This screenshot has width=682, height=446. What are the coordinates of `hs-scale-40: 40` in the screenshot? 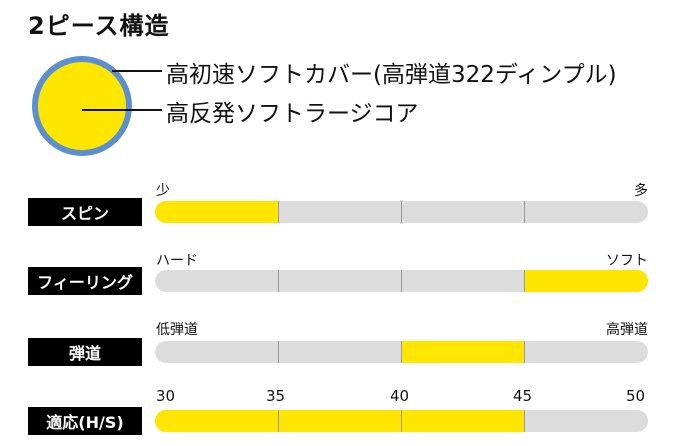 It's located at (400, 396).